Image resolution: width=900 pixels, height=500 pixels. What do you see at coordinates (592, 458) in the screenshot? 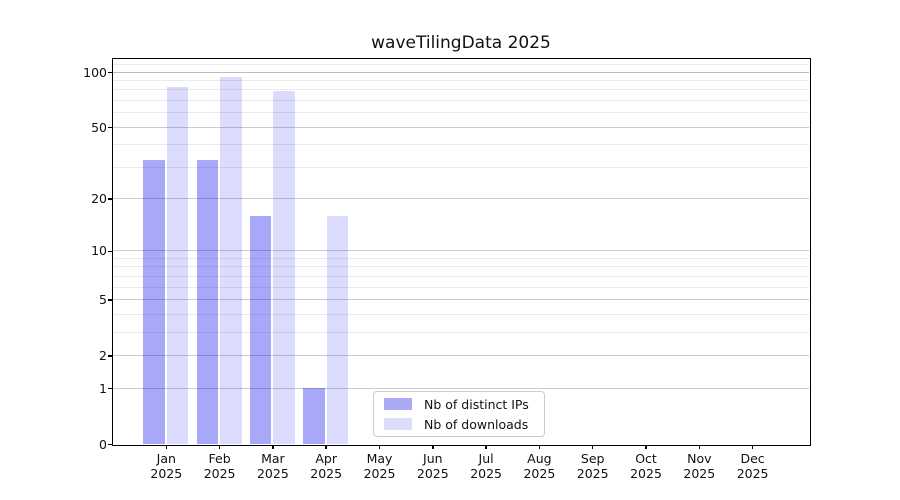
I see `x-tick-month: Sep` at bounding box center [592, 458].